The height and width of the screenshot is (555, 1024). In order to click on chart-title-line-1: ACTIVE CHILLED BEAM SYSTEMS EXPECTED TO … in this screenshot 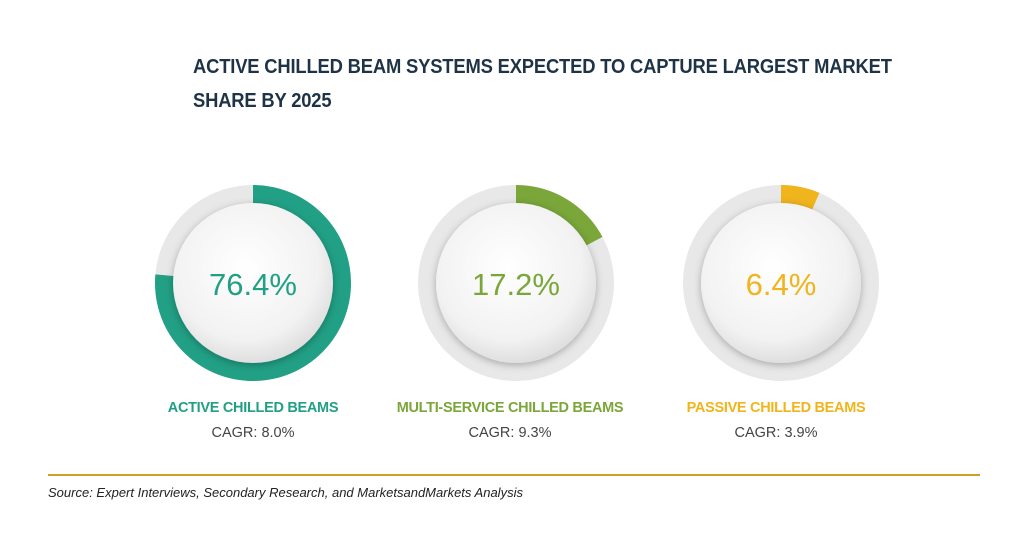, I will do `click(542, 67)`.